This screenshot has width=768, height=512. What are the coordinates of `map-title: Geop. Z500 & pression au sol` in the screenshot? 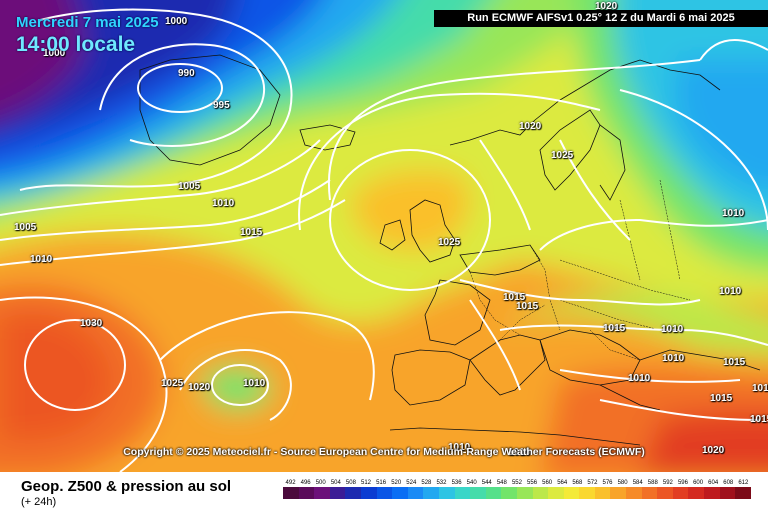 It's located at (126, 486).